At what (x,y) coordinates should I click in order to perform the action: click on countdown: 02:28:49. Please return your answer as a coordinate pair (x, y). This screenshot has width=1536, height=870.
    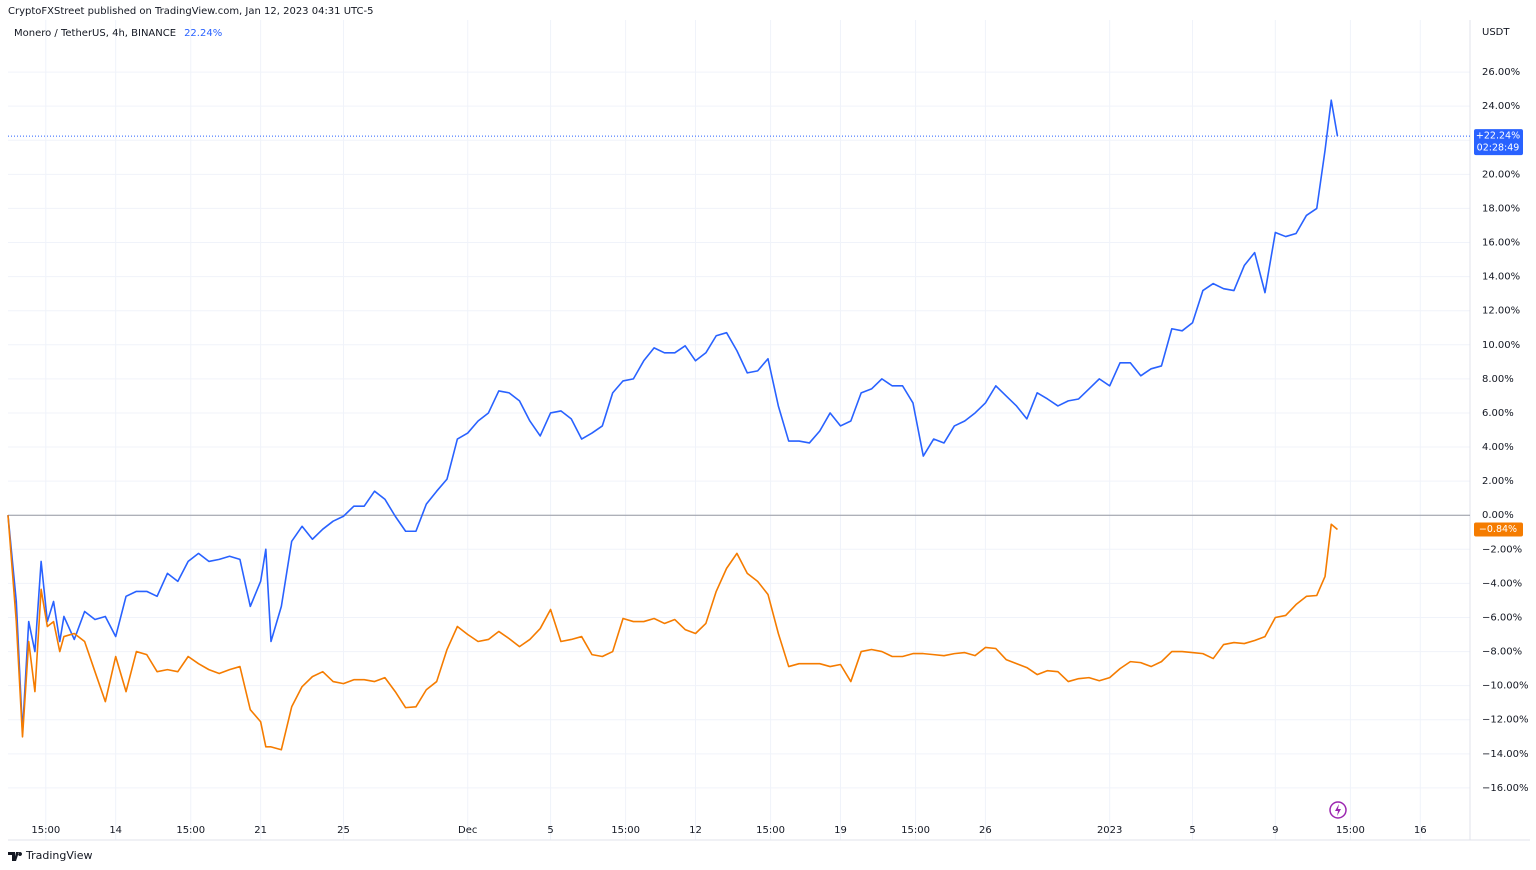
    Looking at the image, I should click on (1498, 148).